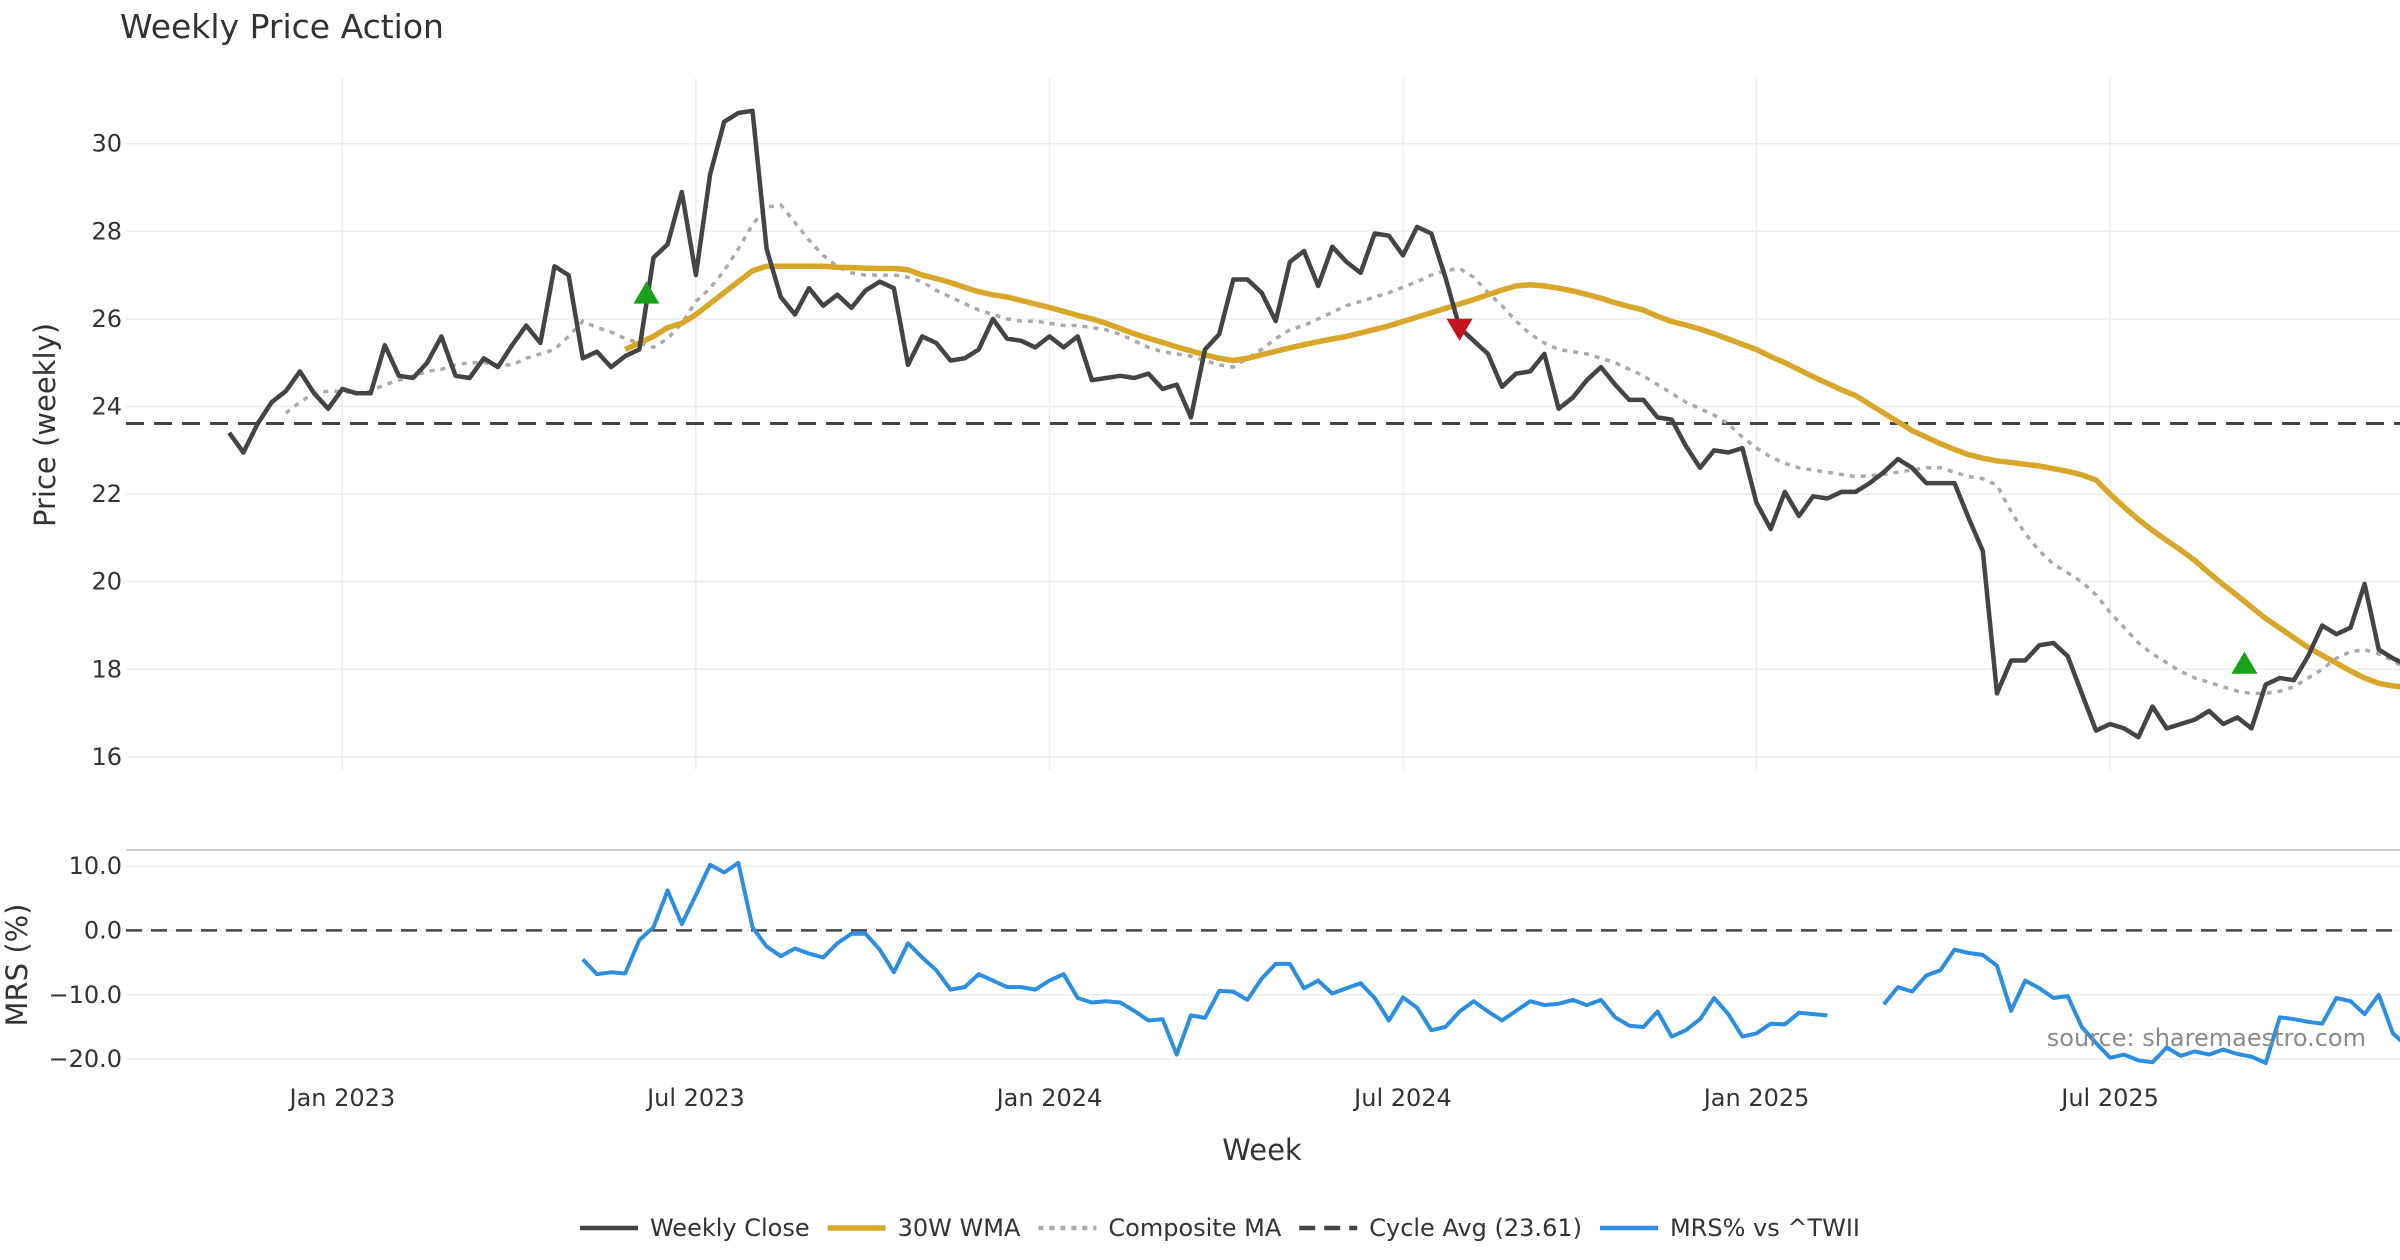 This screenshot has width=2400, height=1260. What do you see at coordinates (85, 1059) in the screenshot?
I see `mrs-y-tick-label: −20.0` at bounding box center [85, 1059].